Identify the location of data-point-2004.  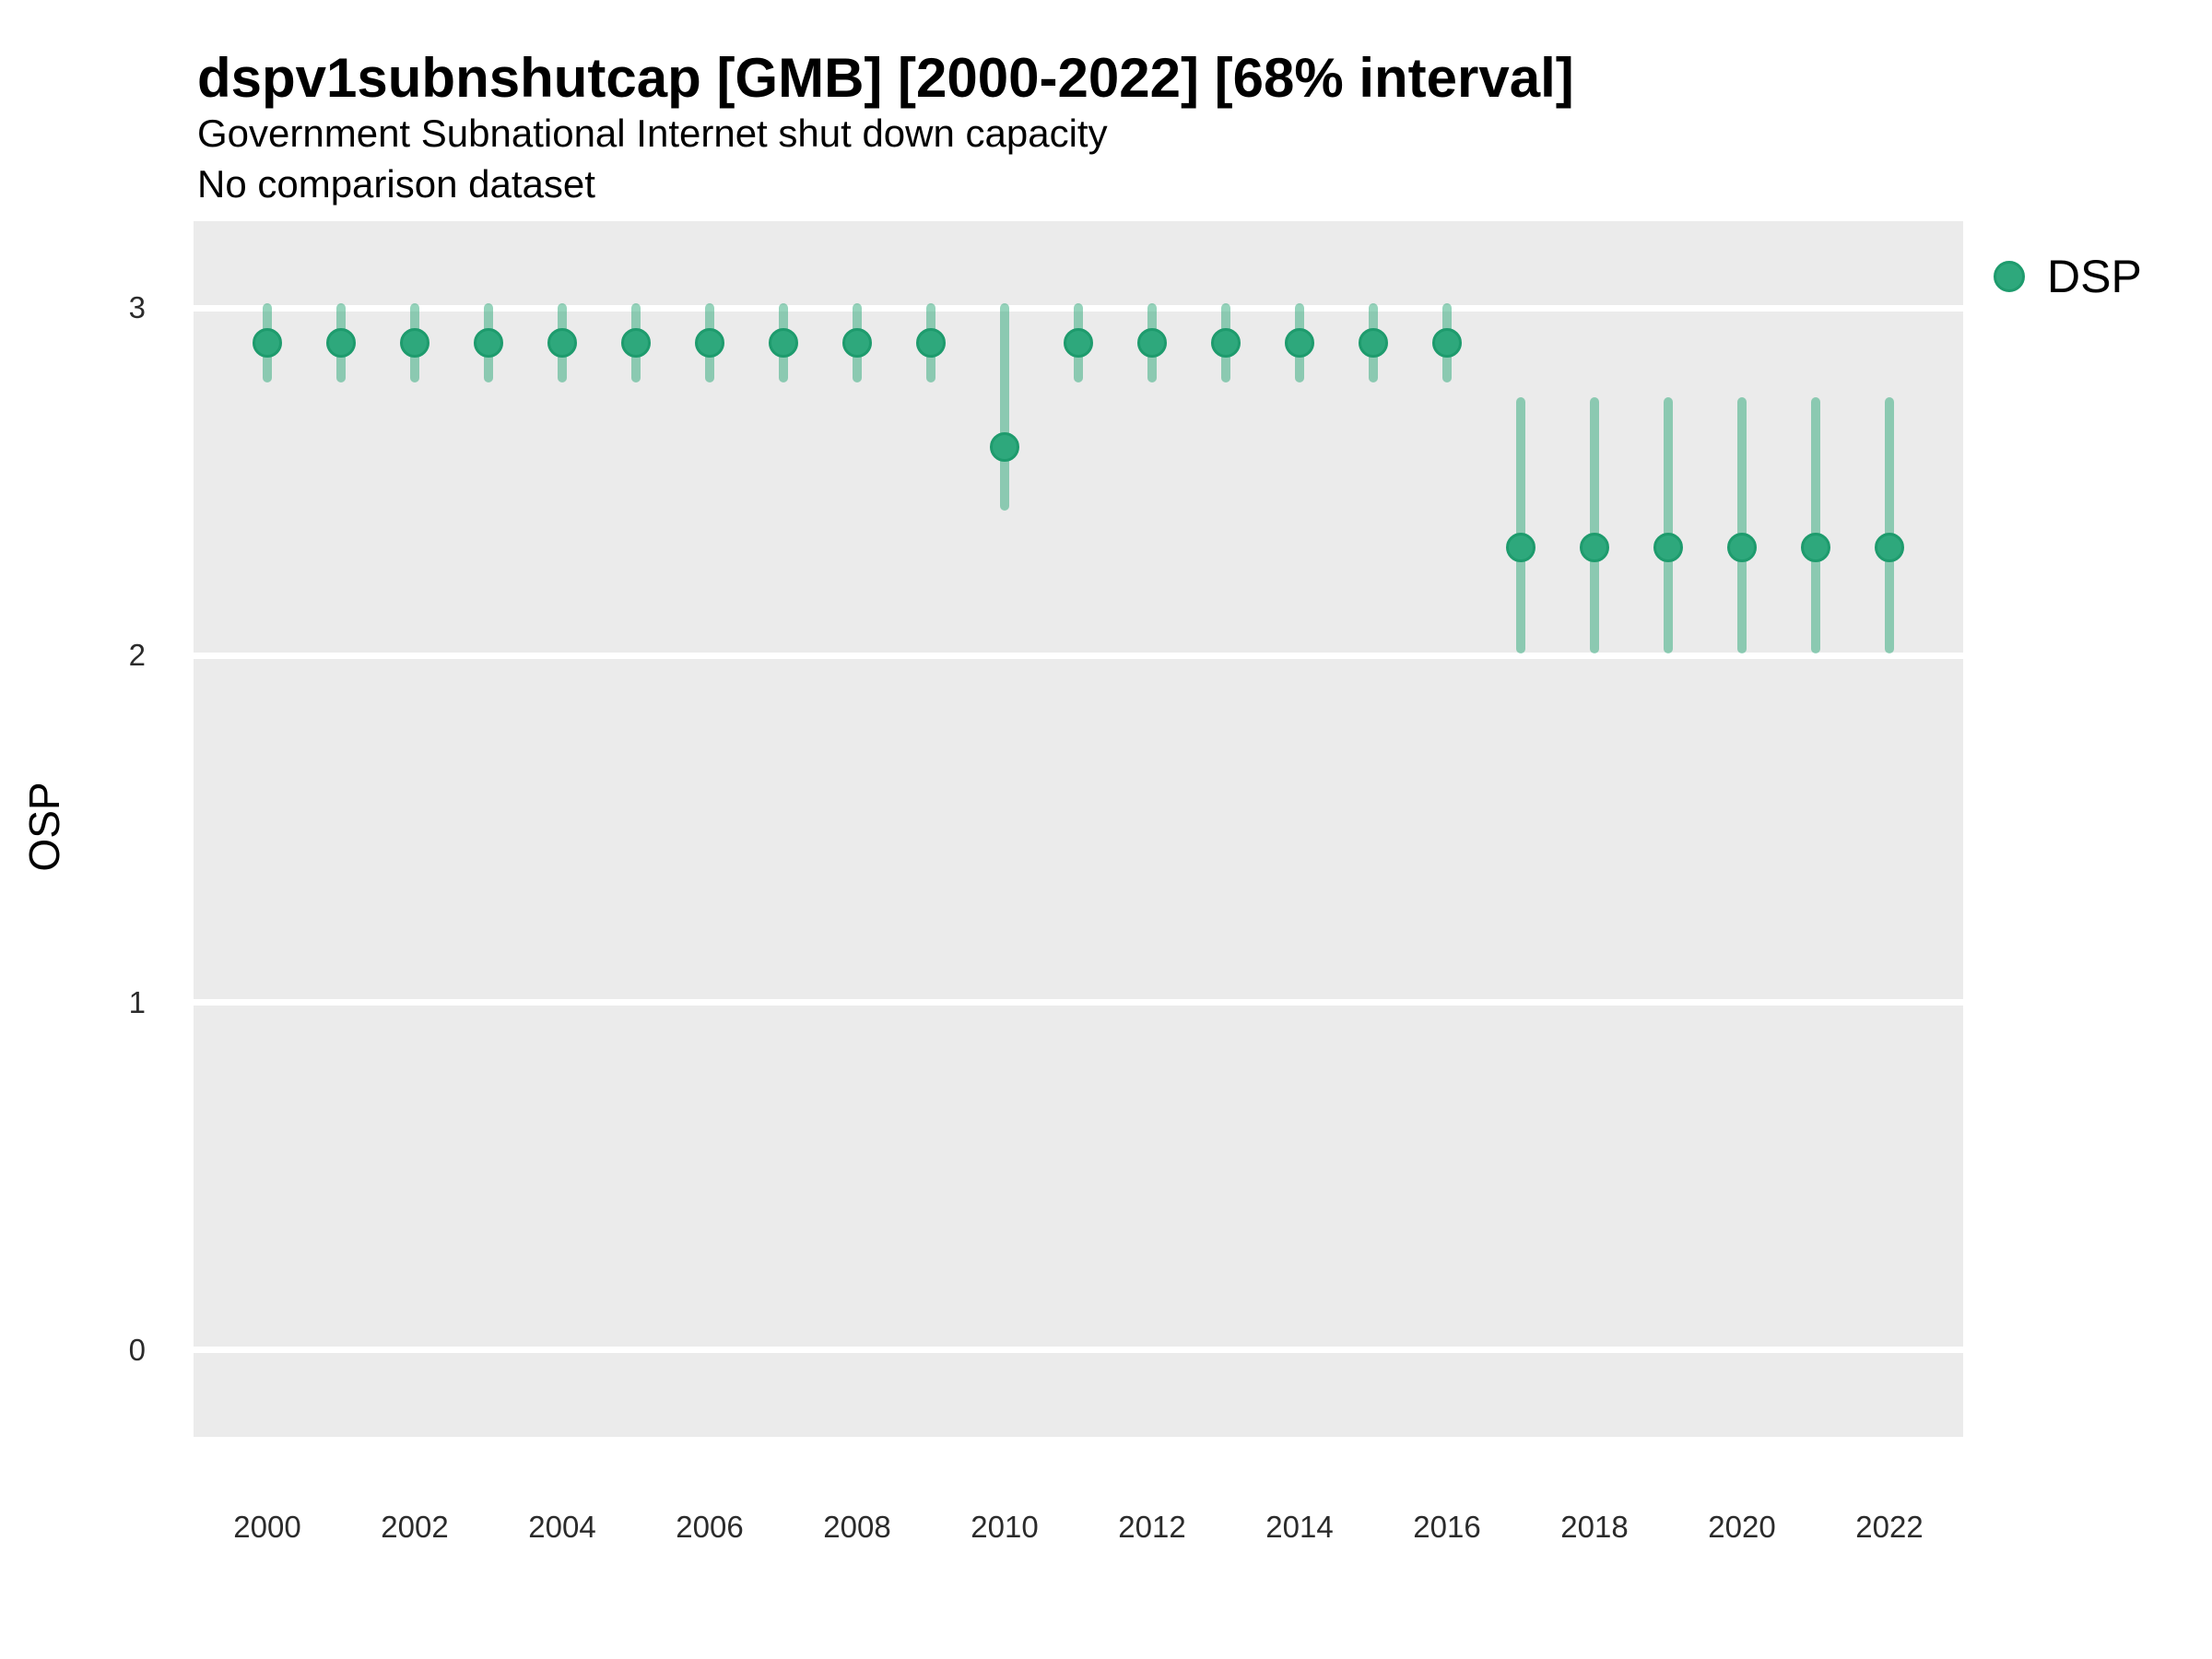
(562, 342).